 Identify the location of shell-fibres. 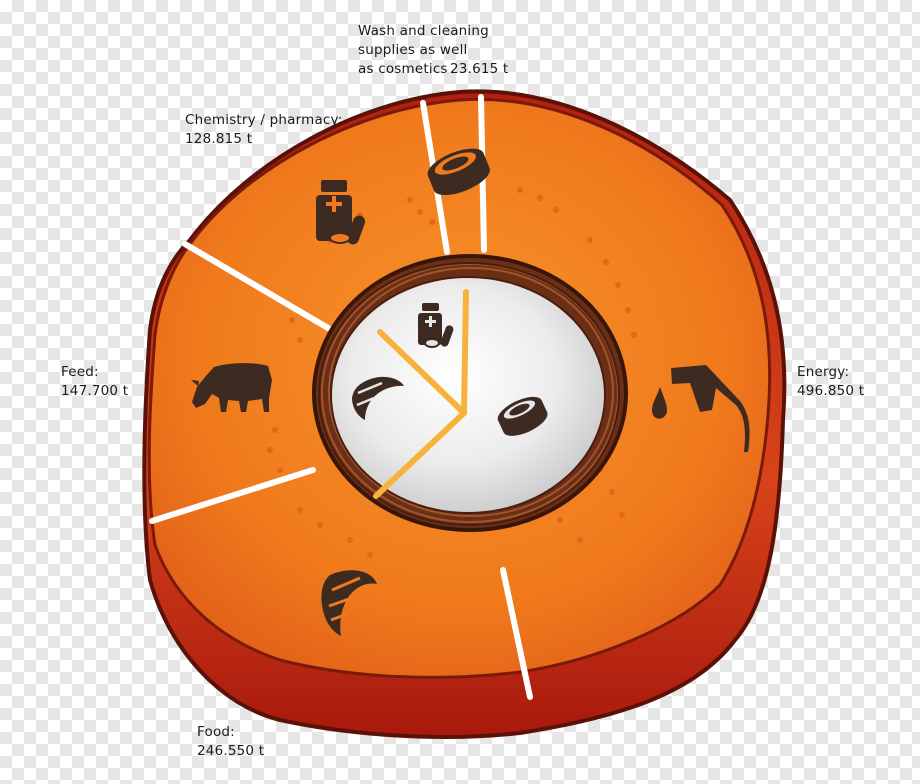
(469, 394).